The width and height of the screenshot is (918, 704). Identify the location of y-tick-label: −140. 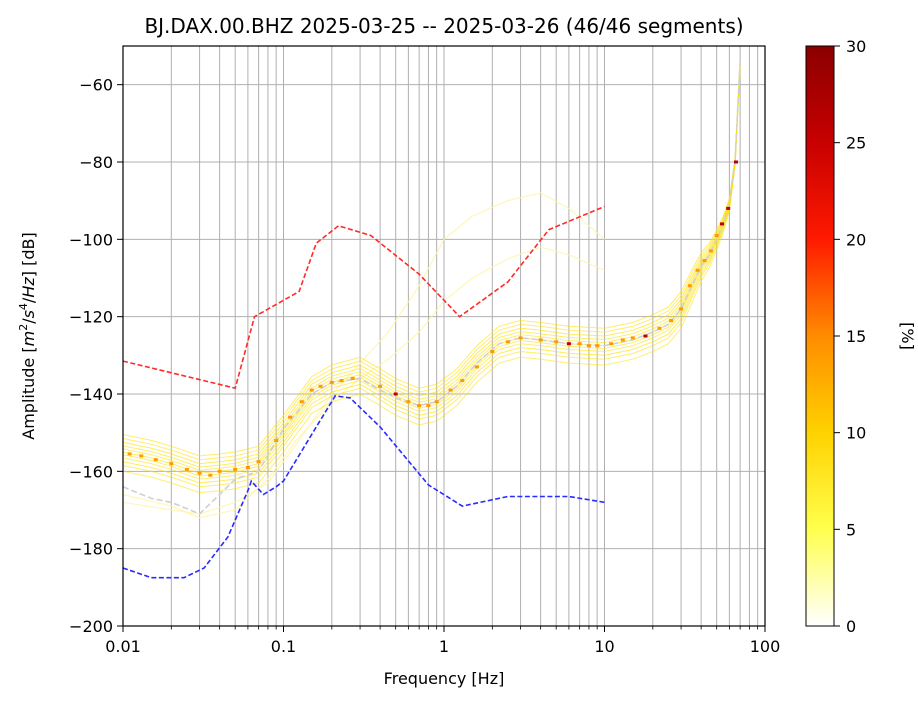
(91, 394).